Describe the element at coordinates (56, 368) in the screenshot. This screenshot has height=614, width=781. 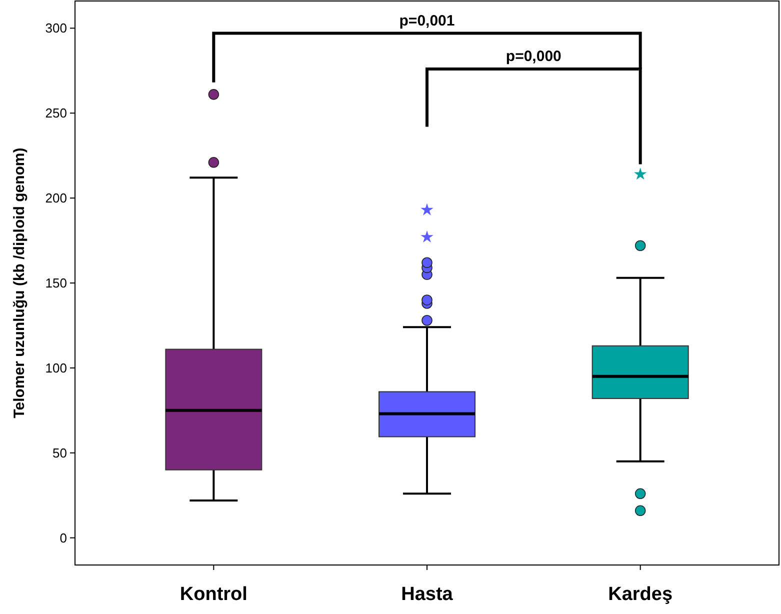
I see `y-tick-label: 100` at that location.